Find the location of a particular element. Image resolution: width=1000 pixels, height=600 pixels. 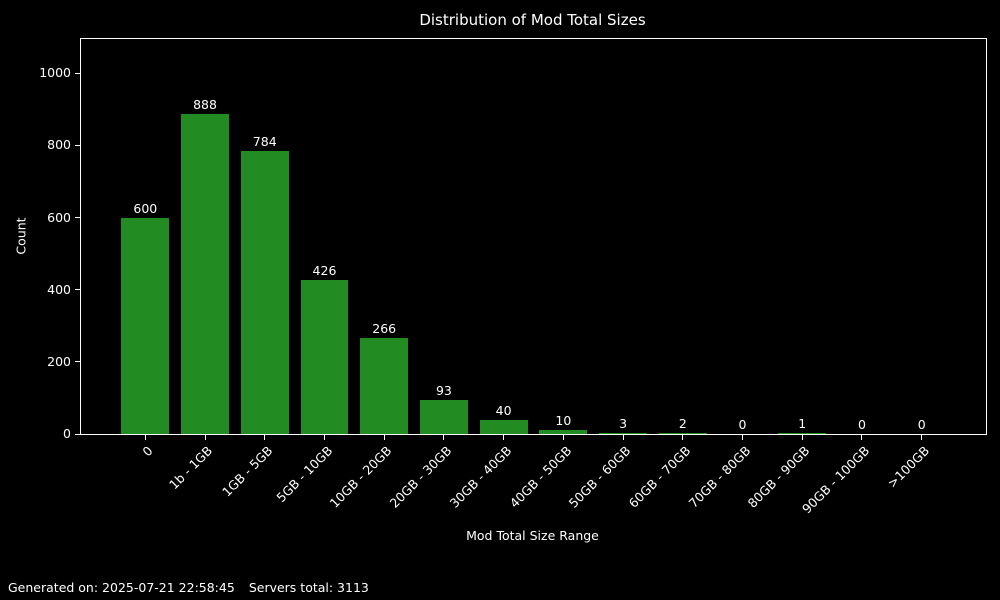

servers-total: Servers total: 3113 is located at coordinates (308, 587).